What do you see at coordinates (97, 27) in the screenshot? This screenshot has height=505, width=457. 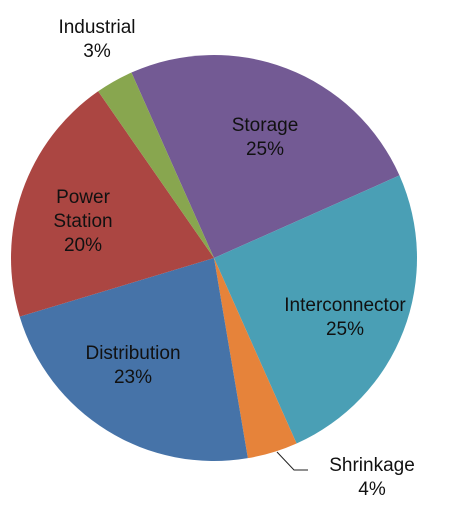 I see `category-label: Industrial` at bounding box center [97, 27].